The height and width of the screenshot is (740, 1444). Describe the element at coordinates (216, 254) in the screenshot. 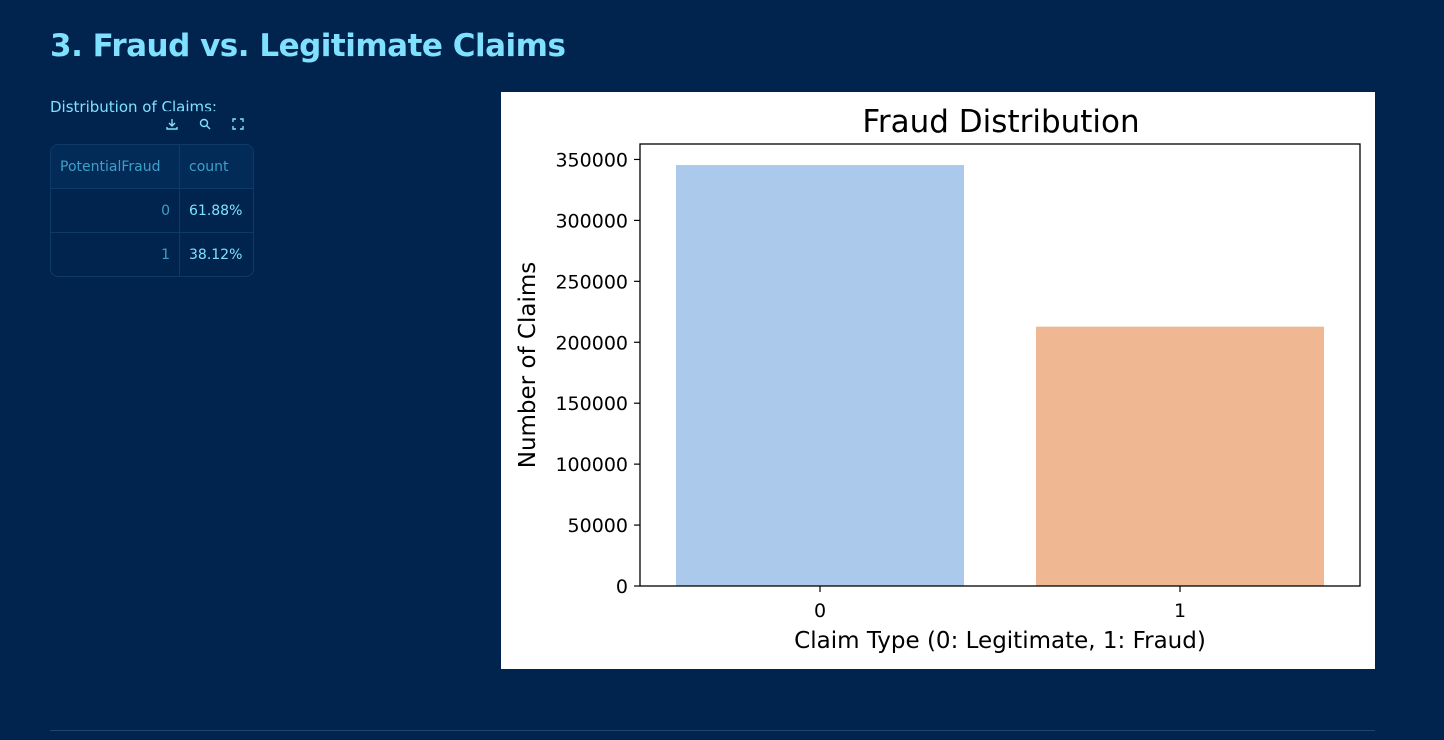

I see `count-cell: 38.12%` at that location.